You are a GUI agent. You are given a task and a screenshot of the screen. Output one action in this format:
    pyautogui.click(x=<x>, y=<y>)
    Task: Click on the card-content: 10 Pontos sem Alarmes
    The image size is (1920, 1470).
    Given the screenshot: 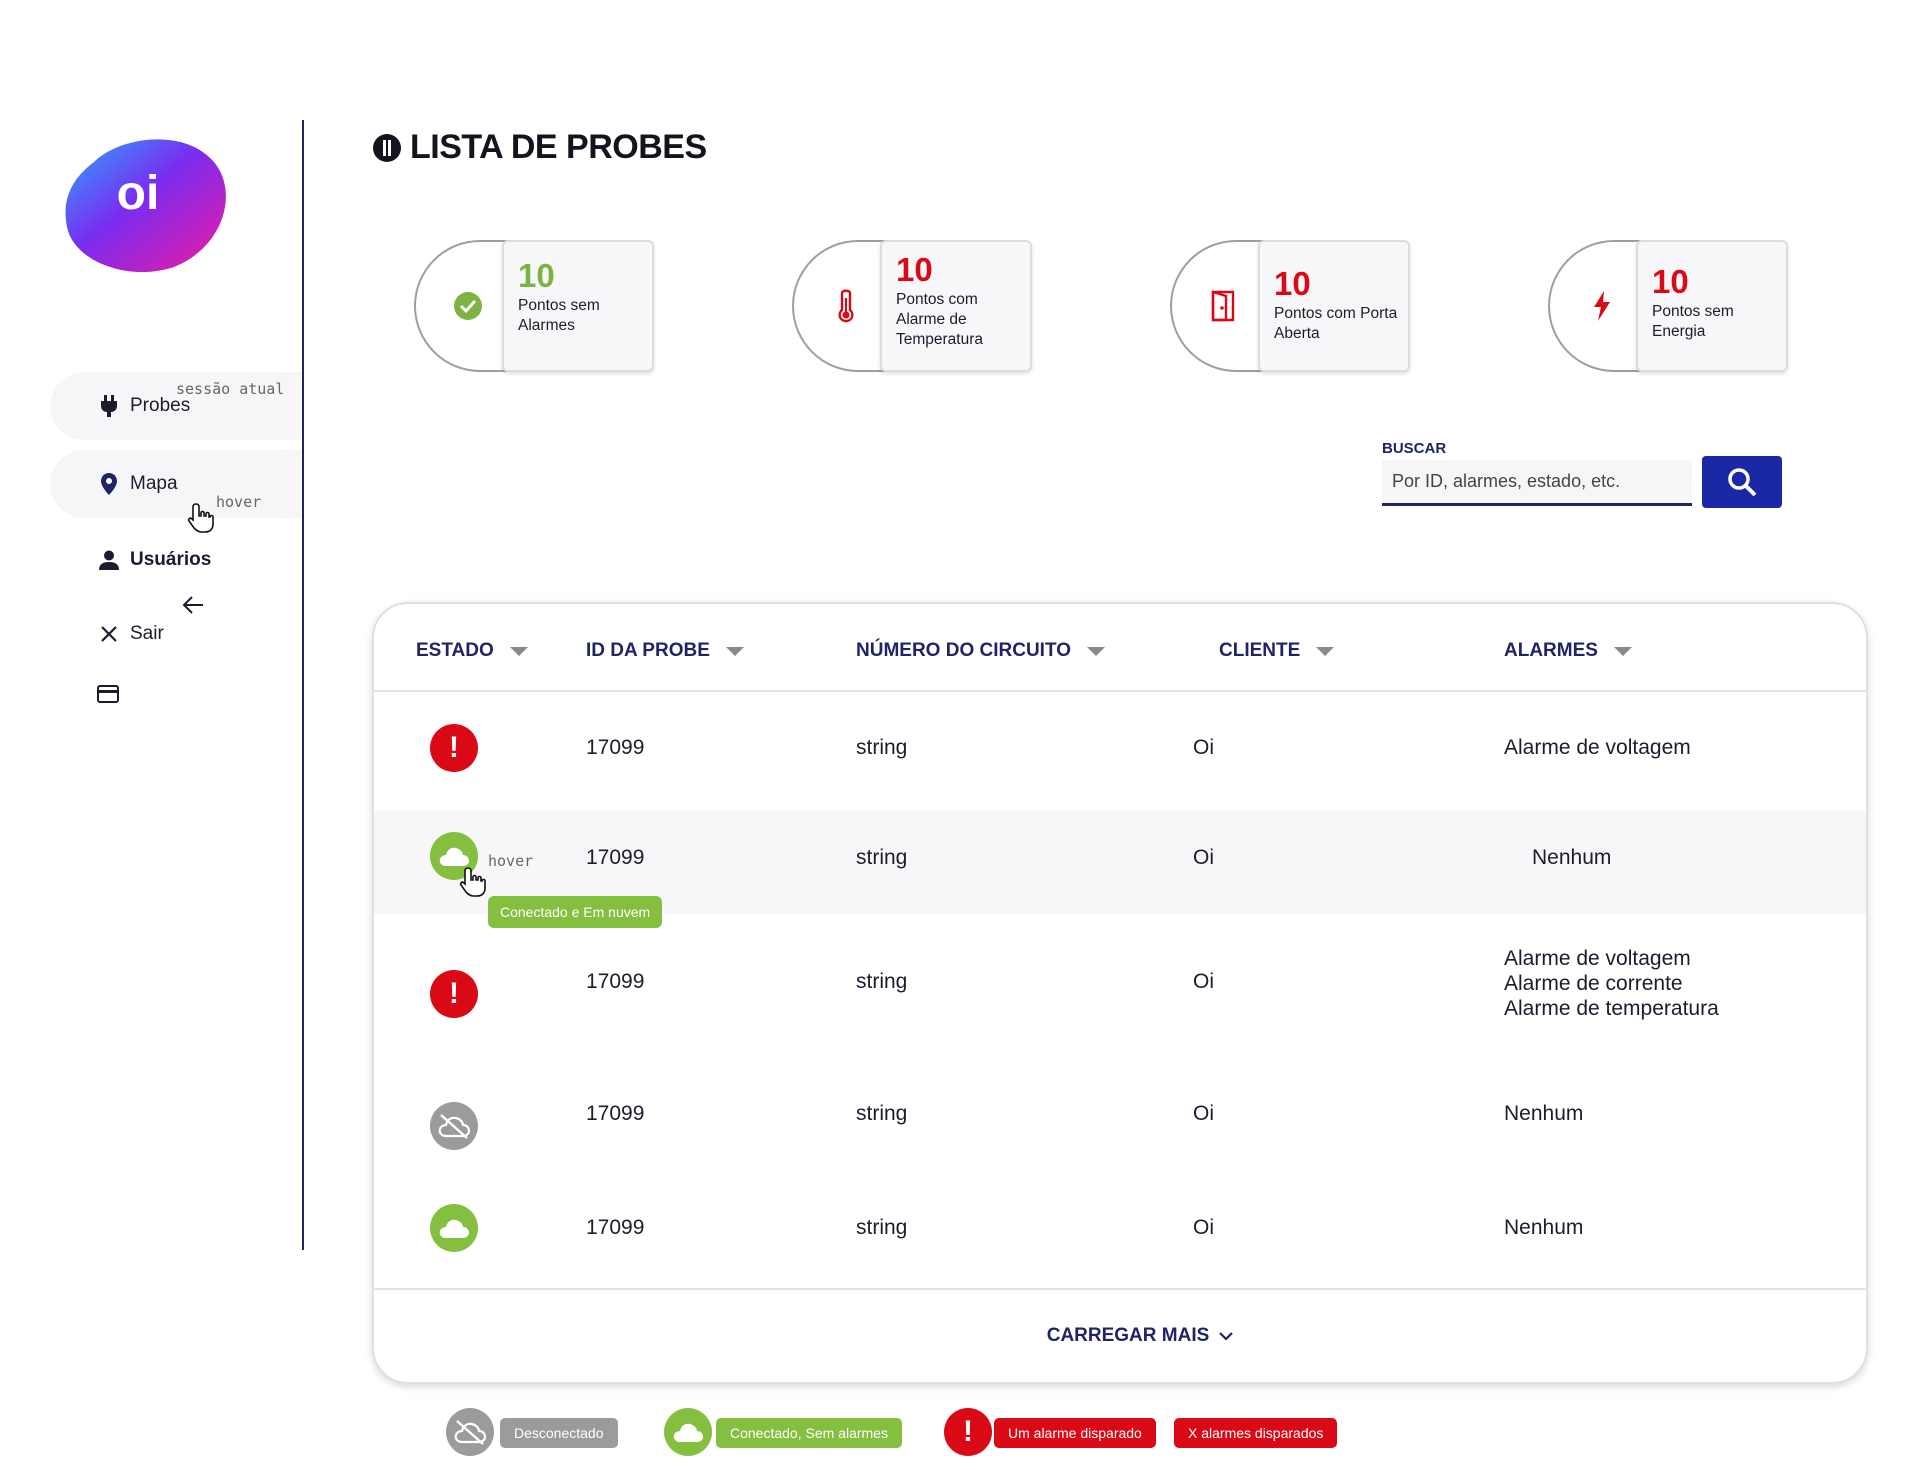 What is the action you would take?
    pyautogui.click(x=578, y=306)
    